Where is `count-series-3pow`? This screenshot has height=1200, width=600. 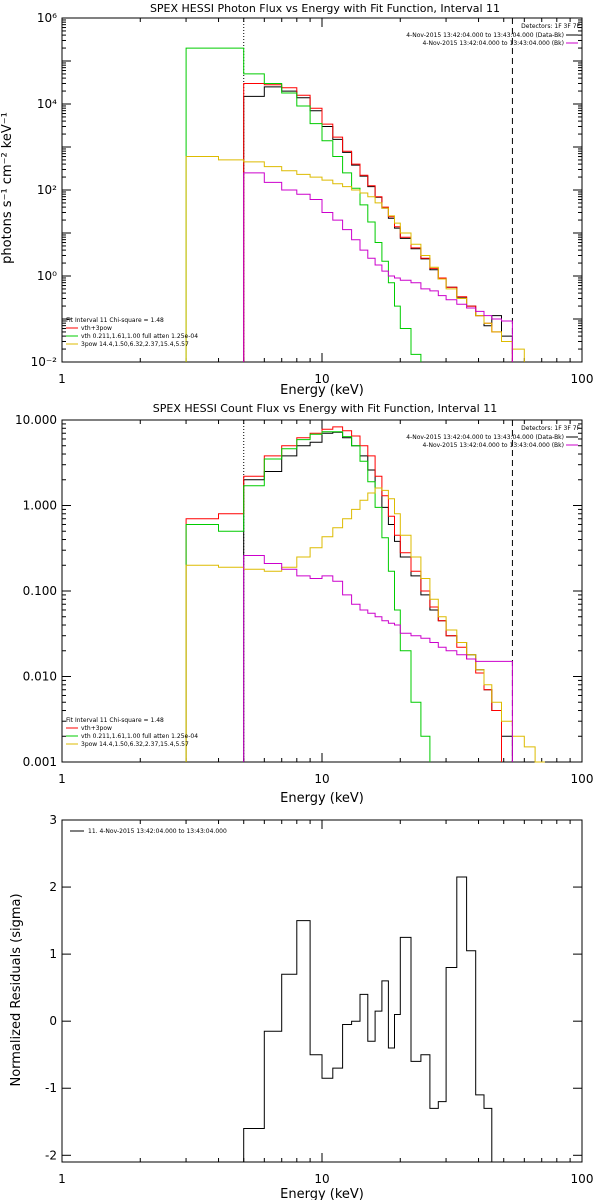 count-series-3pow is located at coordinates (365, 625).